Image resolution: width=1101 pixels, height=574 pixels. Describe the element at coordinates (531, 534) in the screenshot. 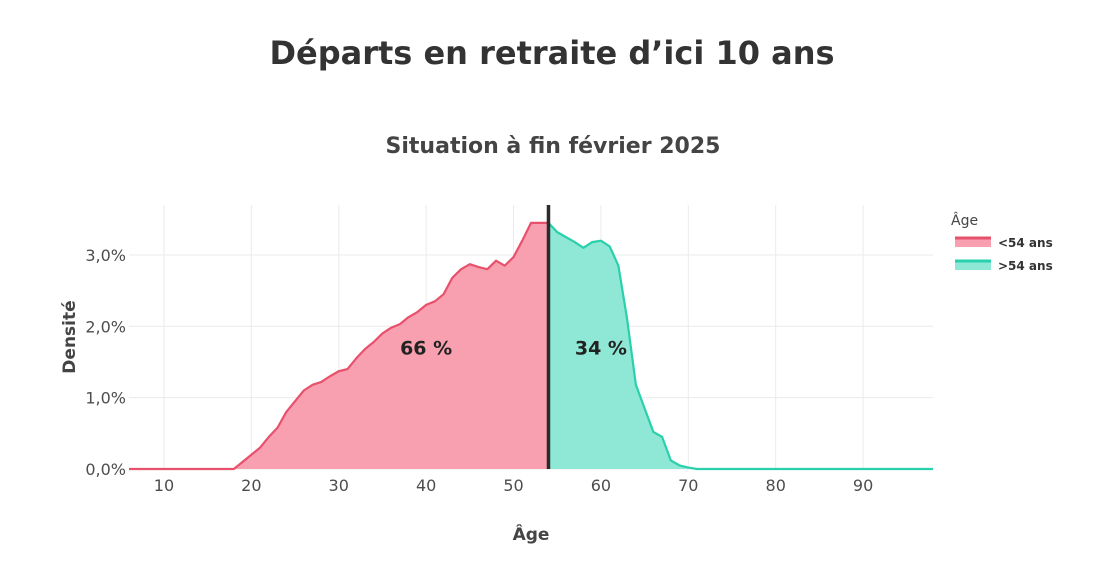

I see `x-axis-title: Âge` at that location.